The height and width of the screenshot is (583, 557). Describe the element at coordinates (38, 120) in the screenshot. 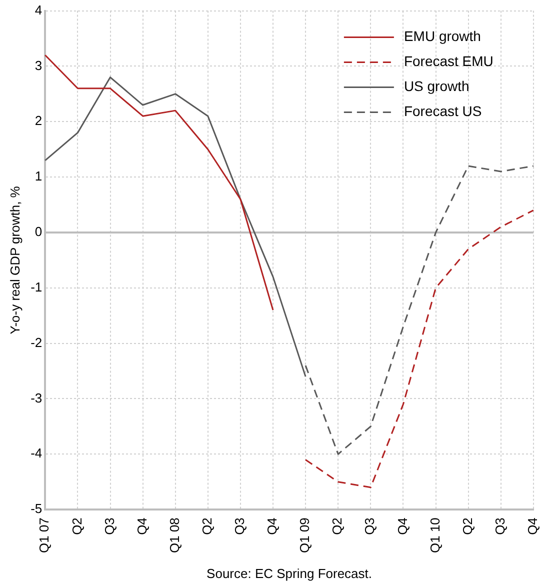

I see `y-tick-label: 2` at that location.